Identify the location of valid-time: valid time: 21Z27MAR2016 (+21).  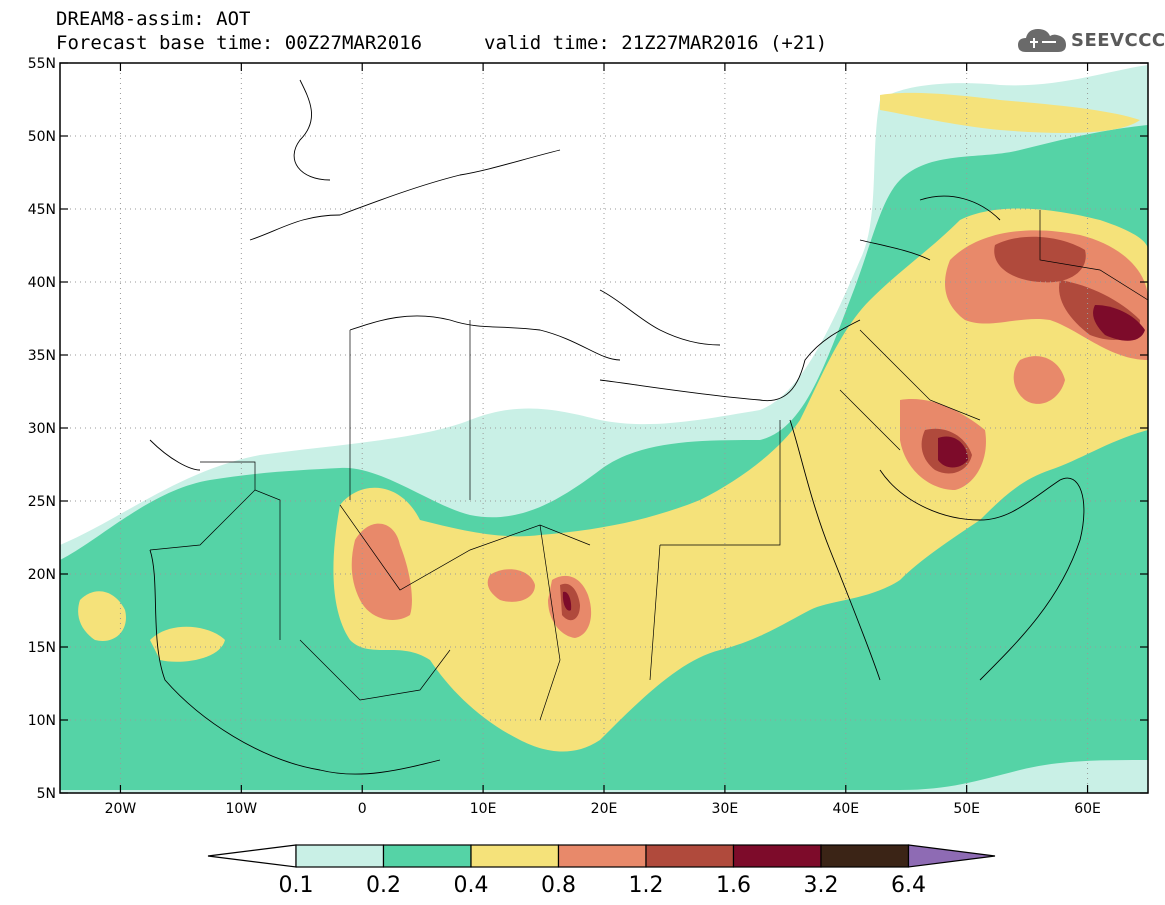
(656, 43).